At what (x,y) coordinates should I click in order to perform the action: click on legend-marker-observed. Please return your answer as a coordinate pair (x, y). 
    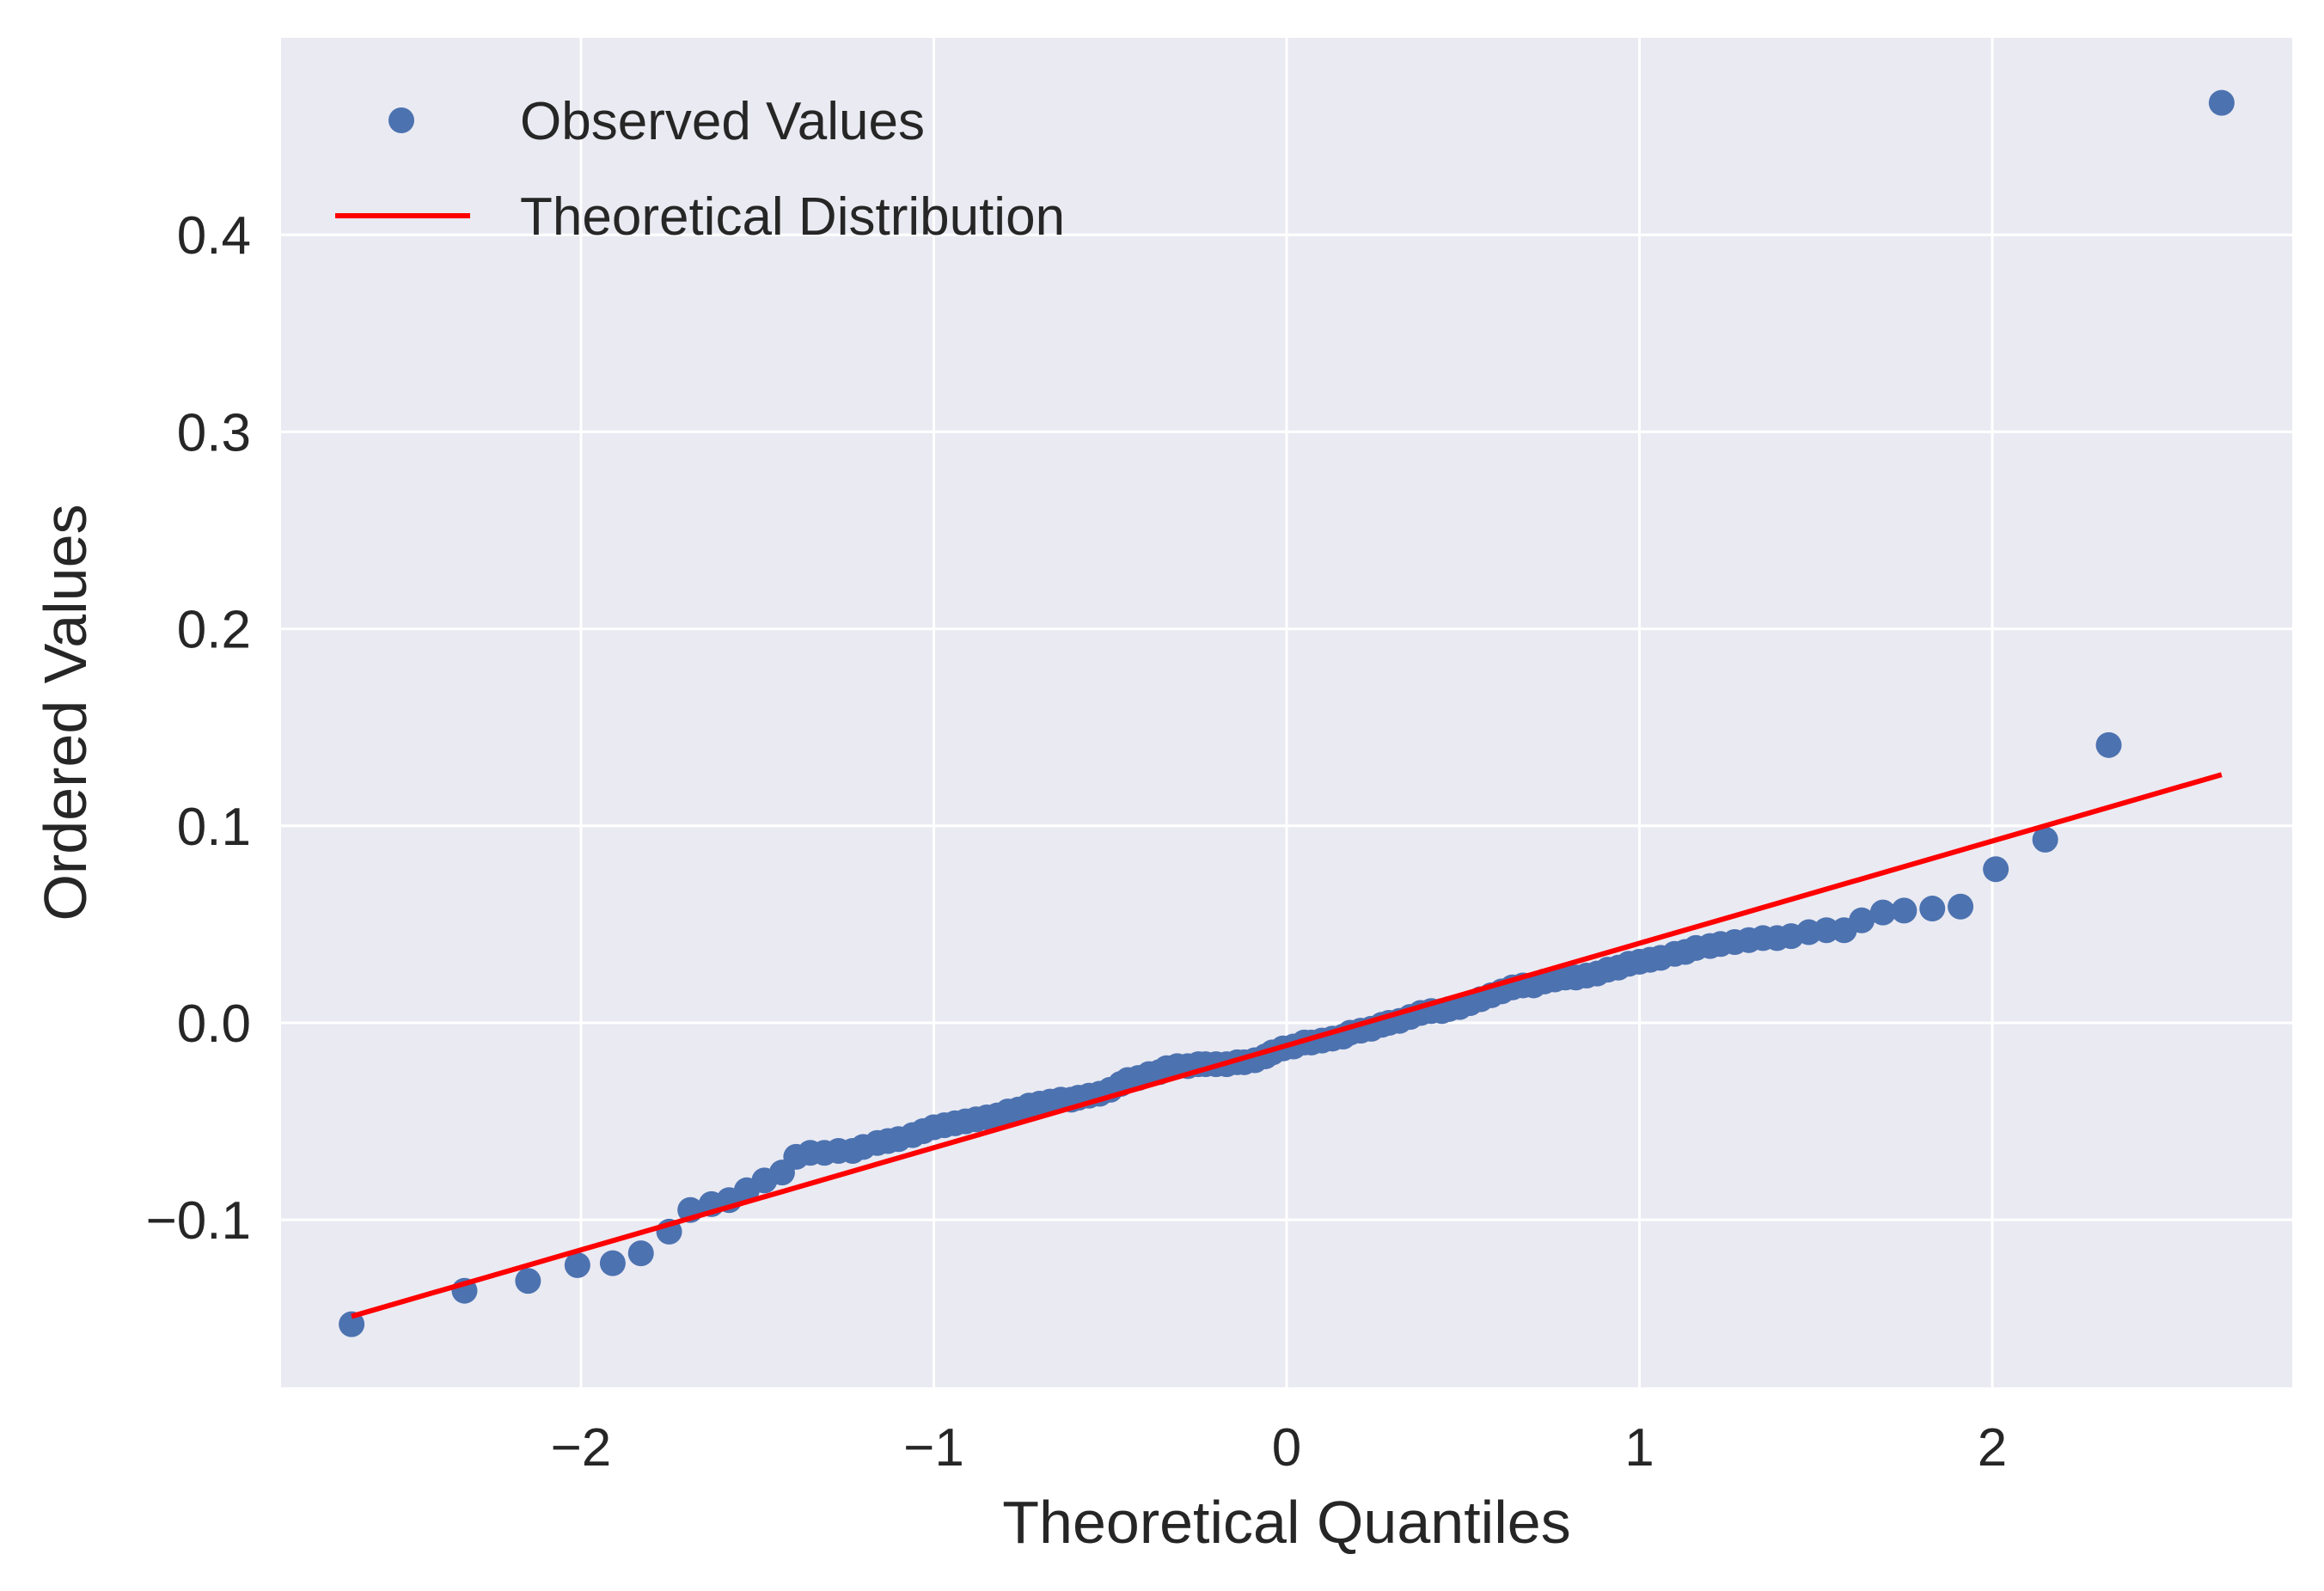
    Looking at the image, I should click on (401, 120).